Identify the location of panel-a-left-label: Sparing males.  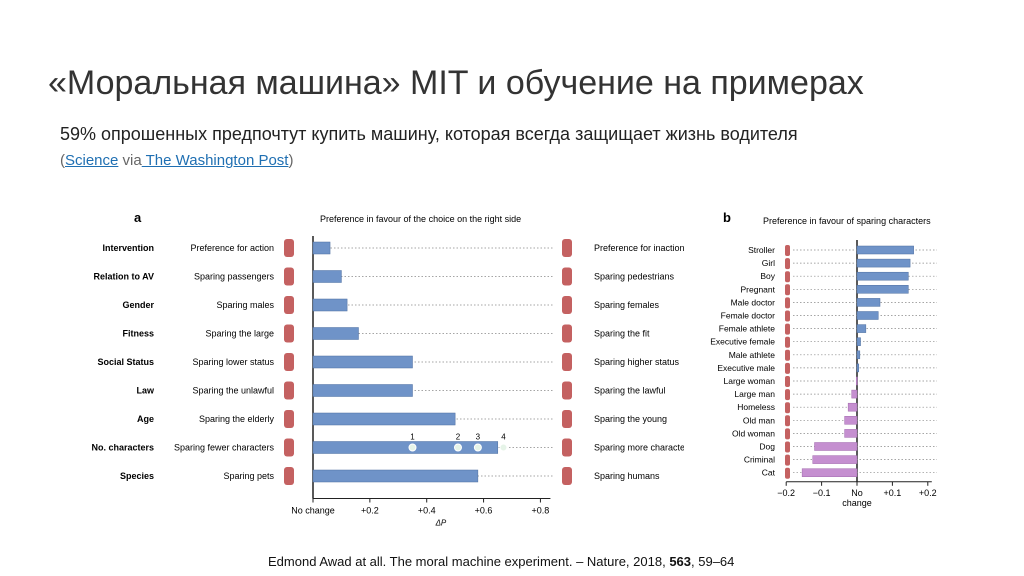
(245, 305).